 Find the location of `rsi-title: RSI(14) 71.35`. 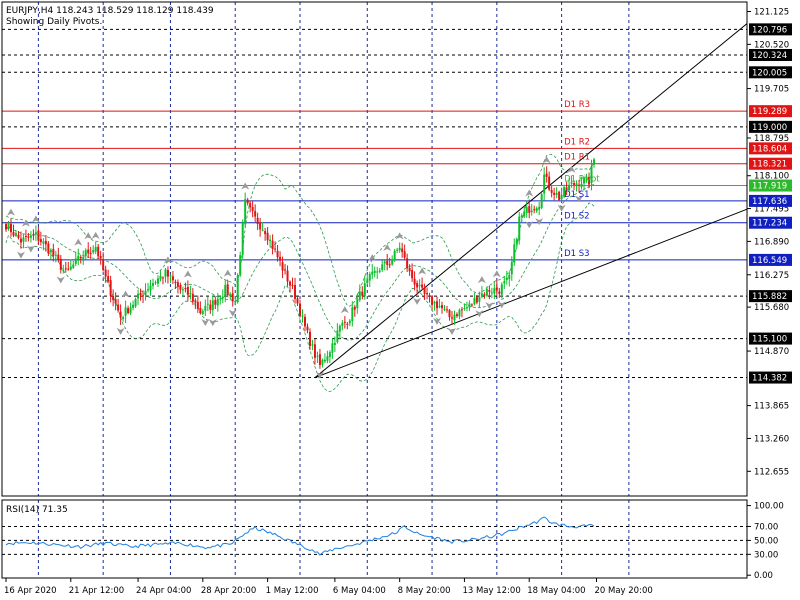

rsi-title: RSI(14) 71.35 is located at coordinates (37, 510).